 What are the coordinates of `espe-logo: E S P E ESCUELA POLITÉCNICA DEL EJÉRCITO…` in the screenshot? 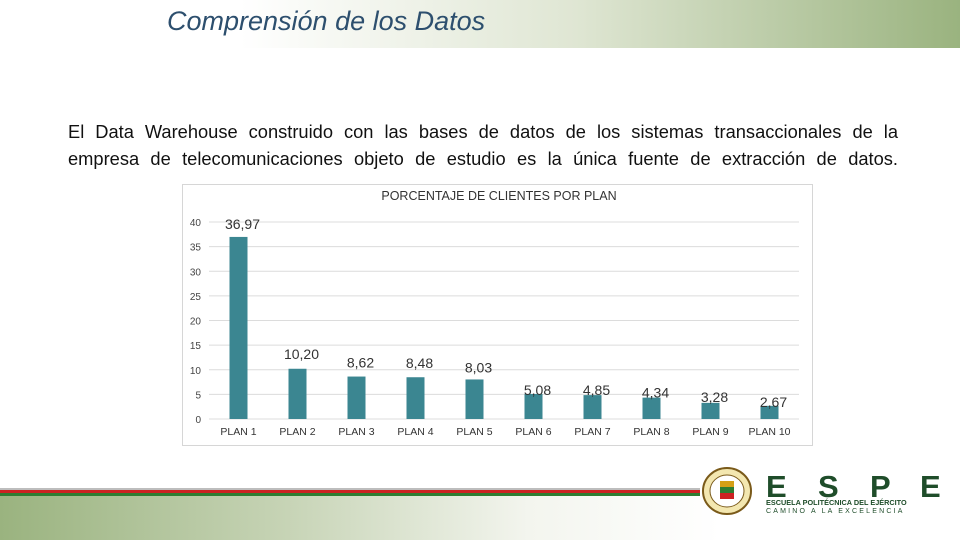 It's located at (856, 493).